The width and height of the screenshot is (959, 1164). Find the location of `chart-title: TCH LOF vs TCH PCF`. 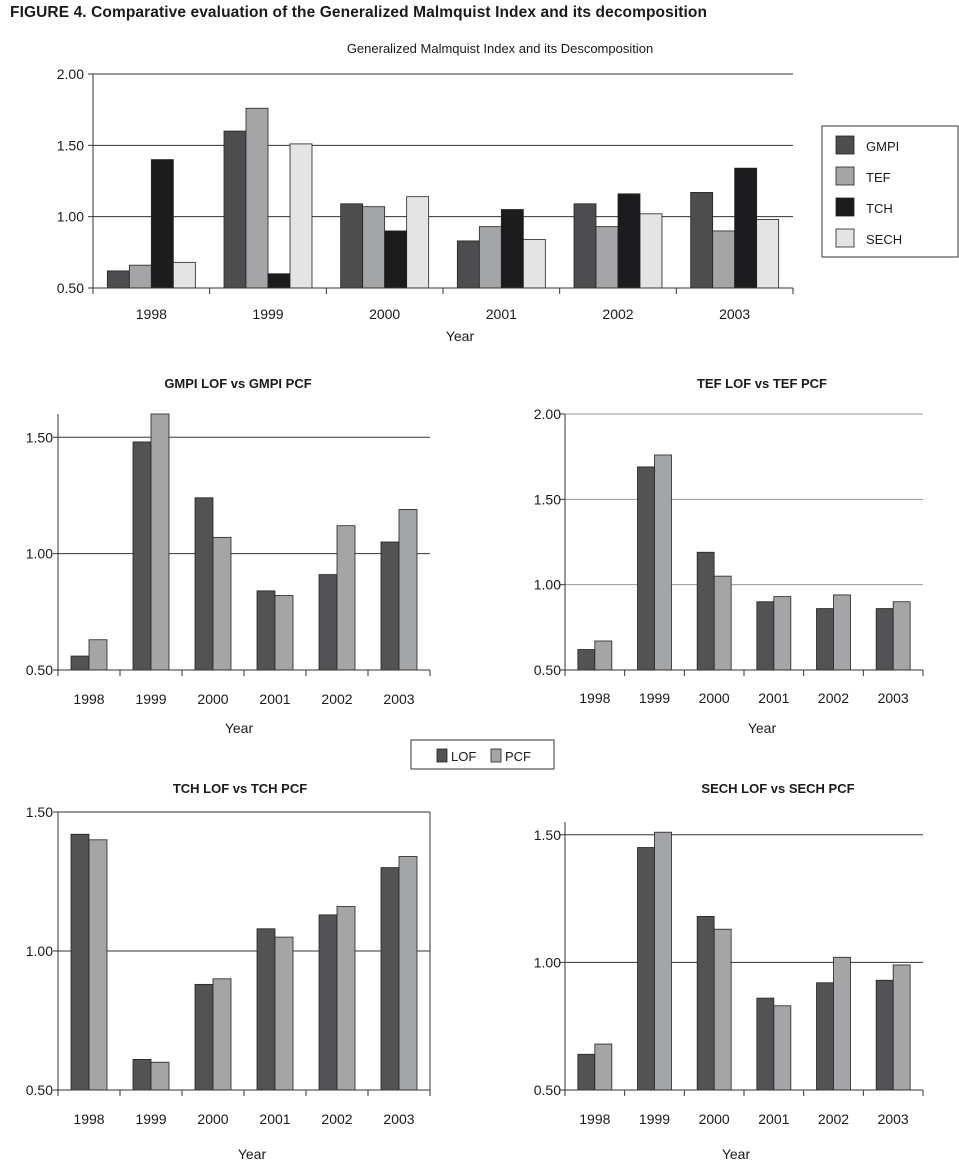

chart-title: TCH LOF vs TCH PCF is located at coordinates (240, 788).